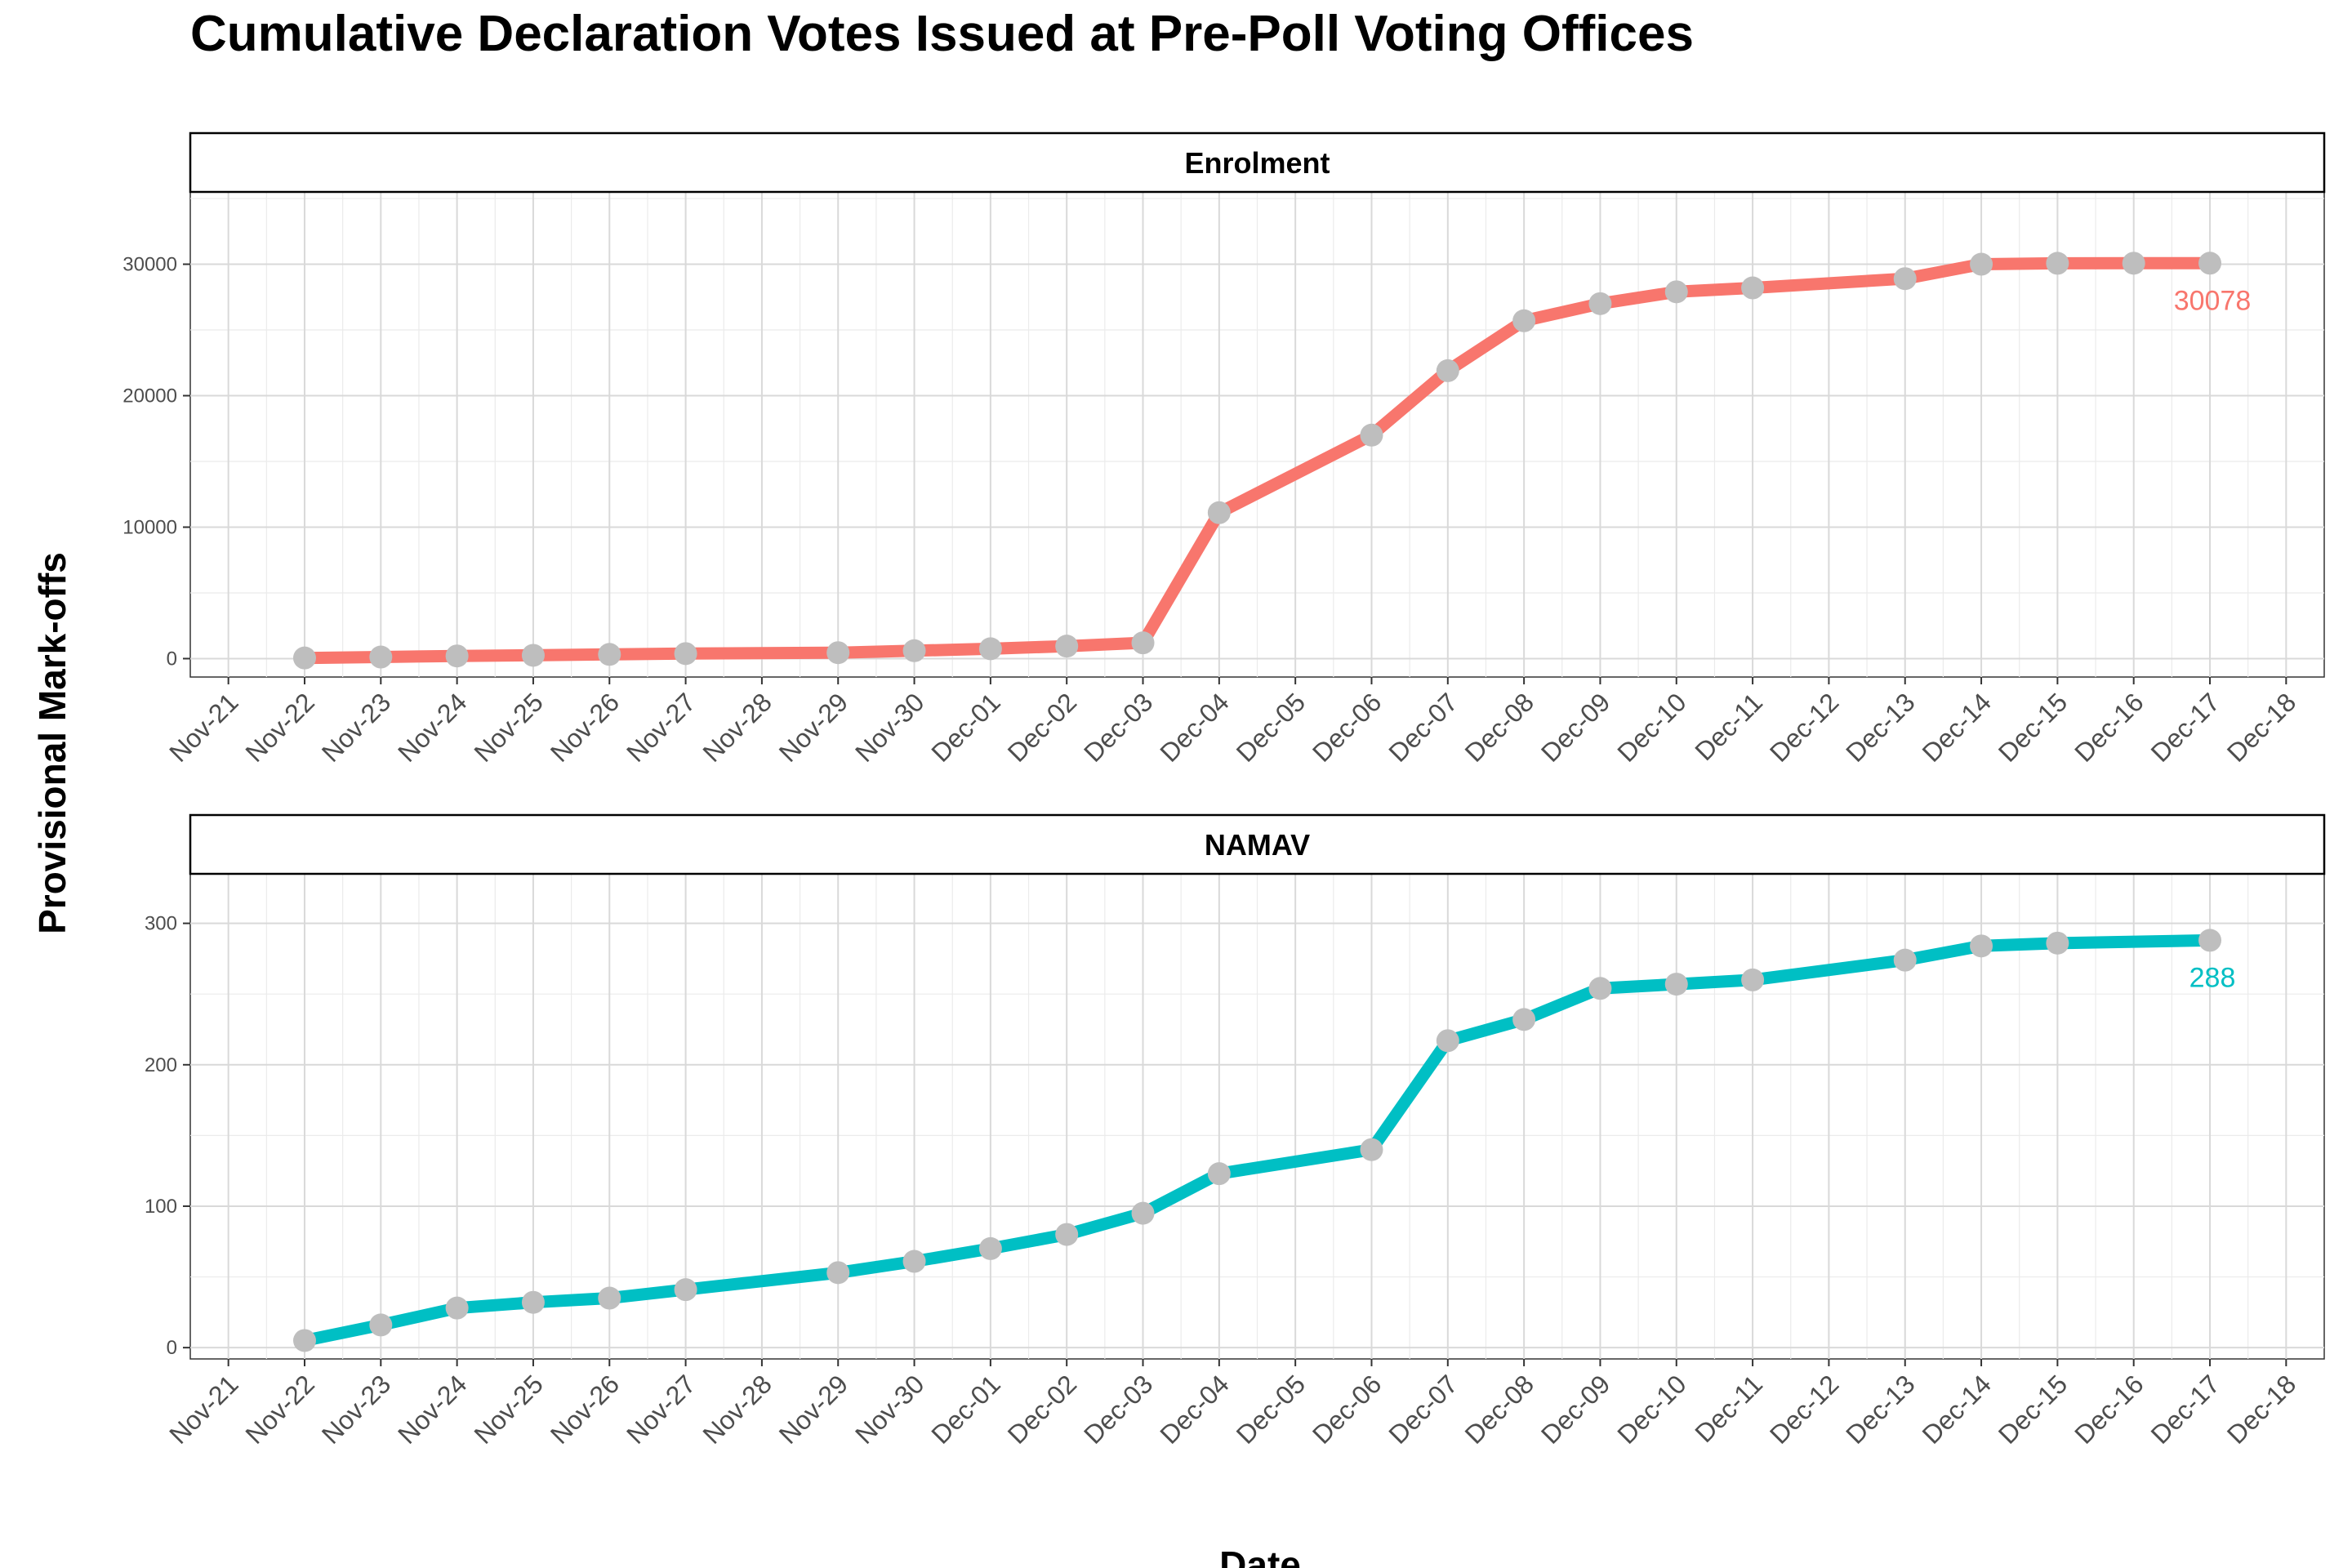 Image resolution: width=2352 pixels, height=1568 pixels. Describe the element at coordinates (737, 727) in the screenshot. I see `x-tick-label: Nov-28` at that location.